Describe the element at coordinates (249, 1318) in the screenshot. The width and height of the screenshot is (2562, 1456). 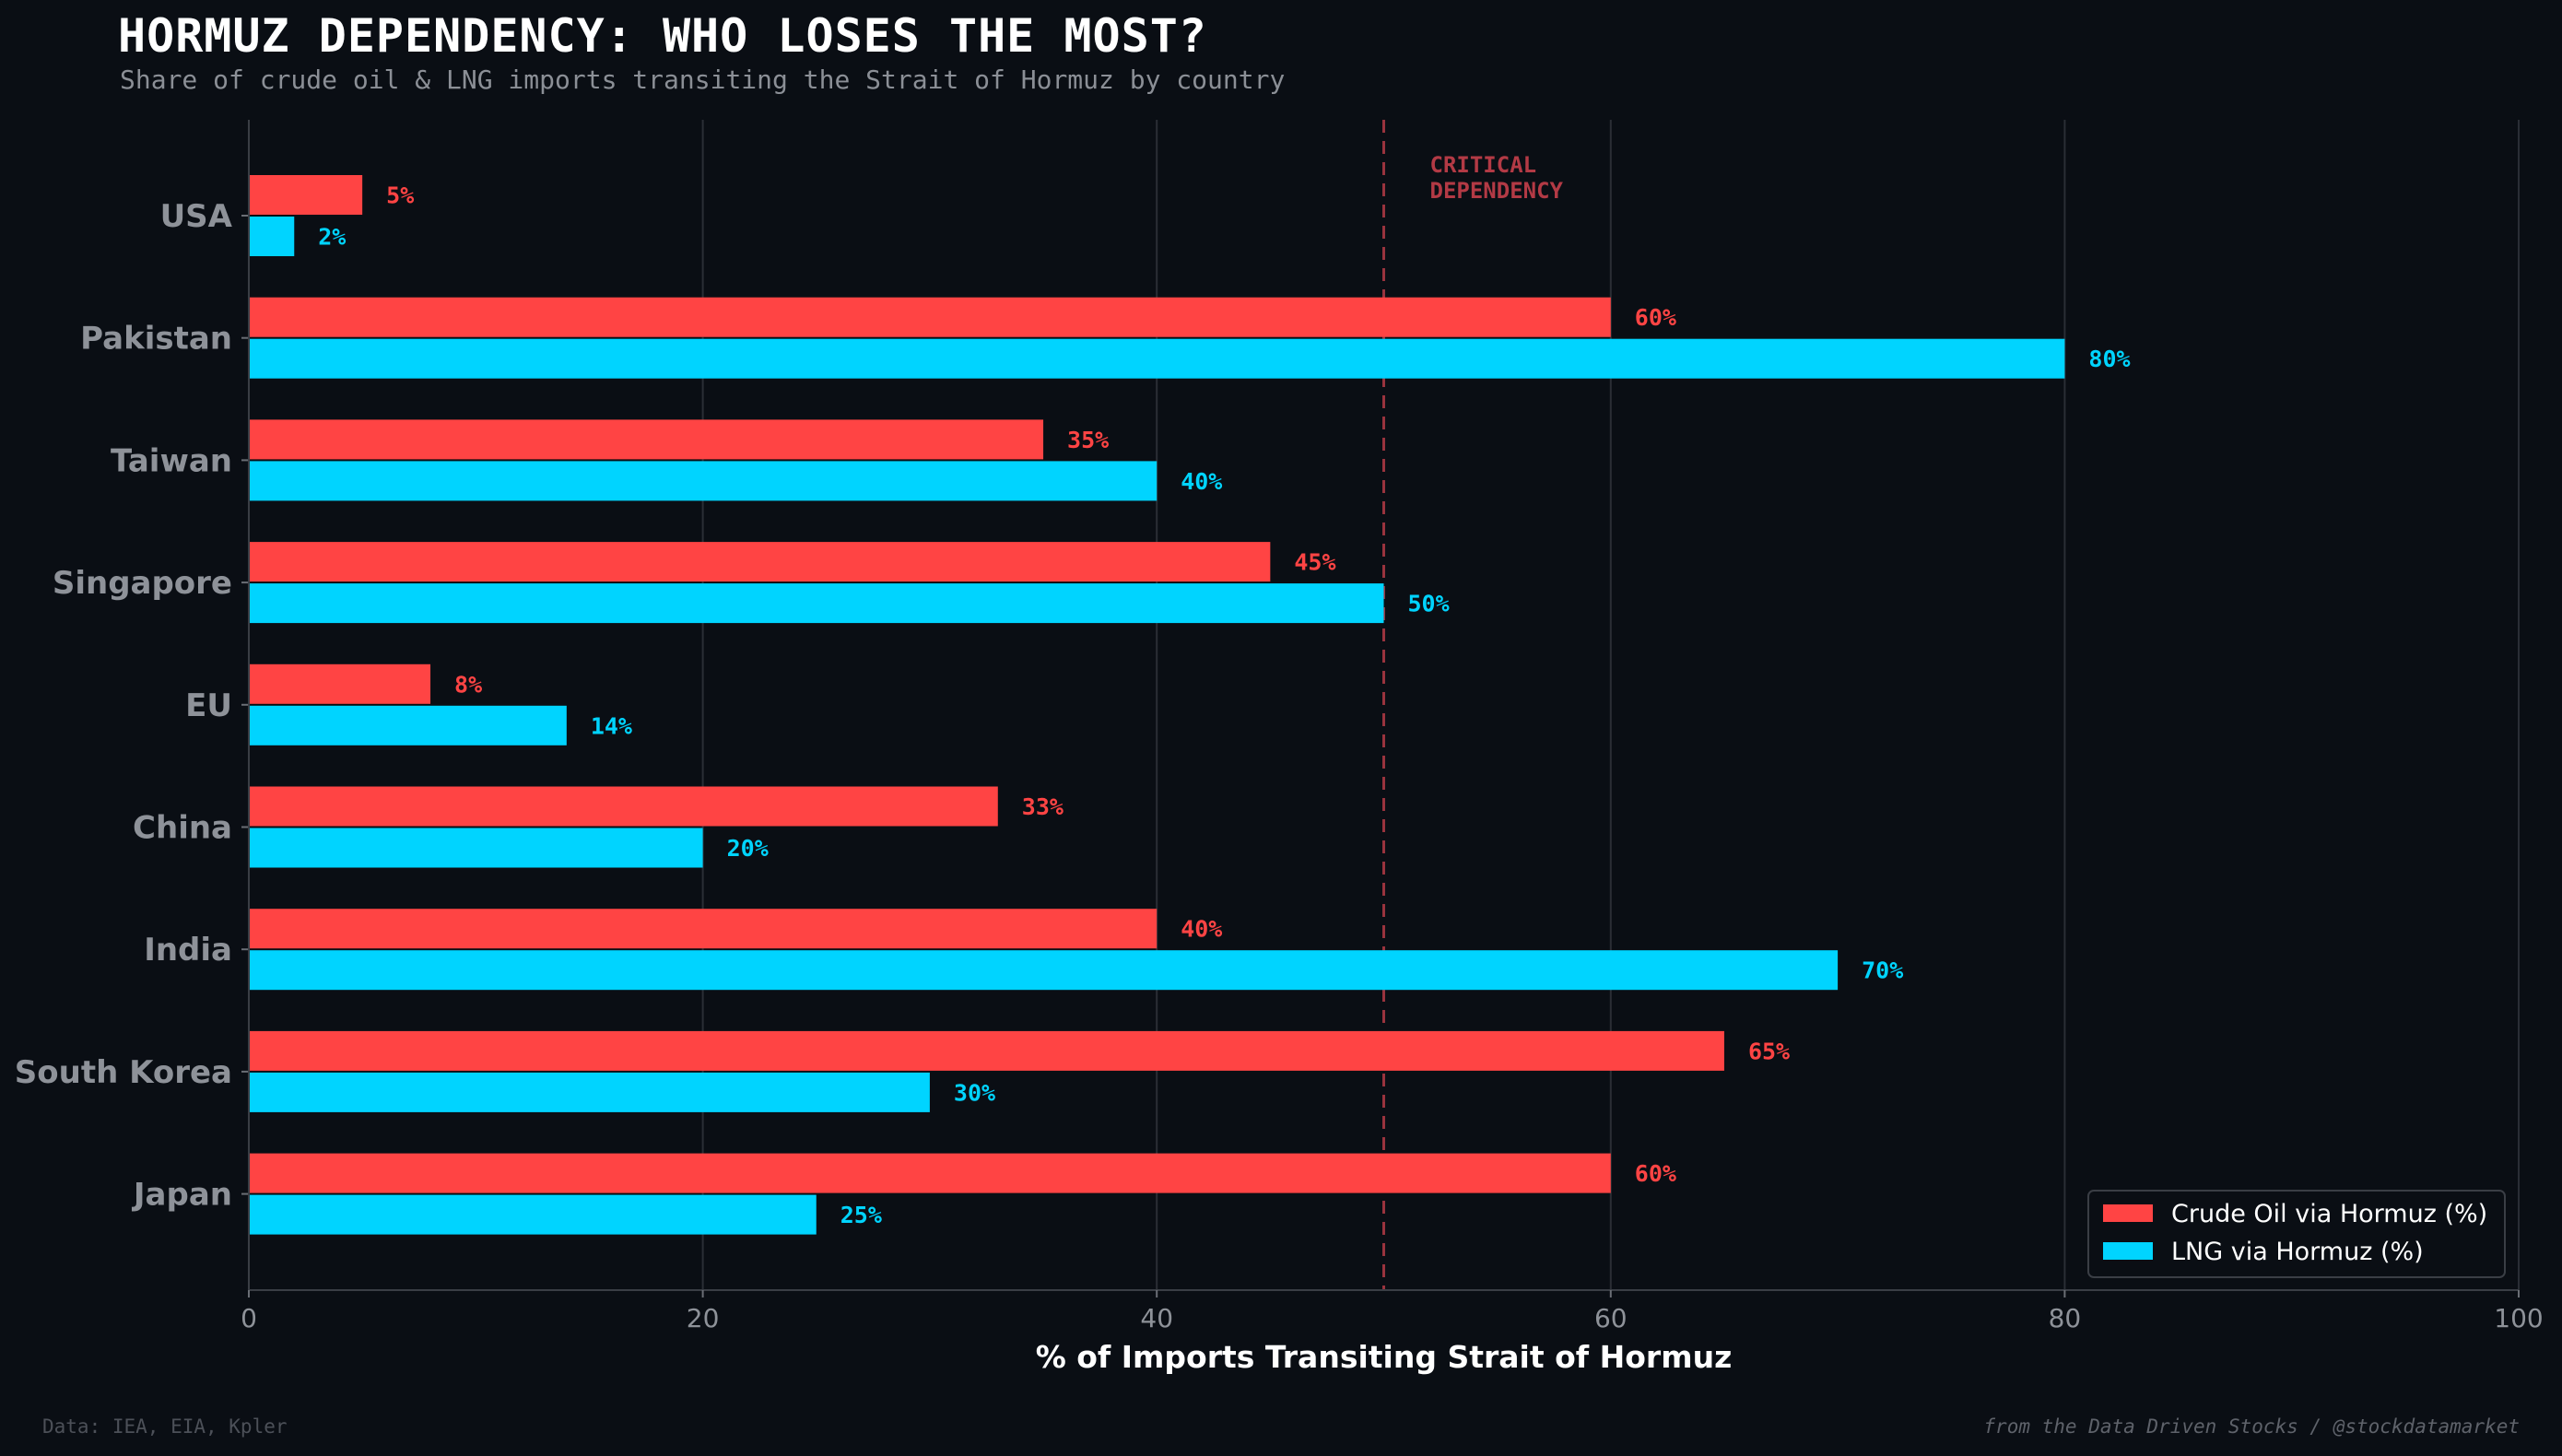
I see `x-tick-label-0: 0` at that location.